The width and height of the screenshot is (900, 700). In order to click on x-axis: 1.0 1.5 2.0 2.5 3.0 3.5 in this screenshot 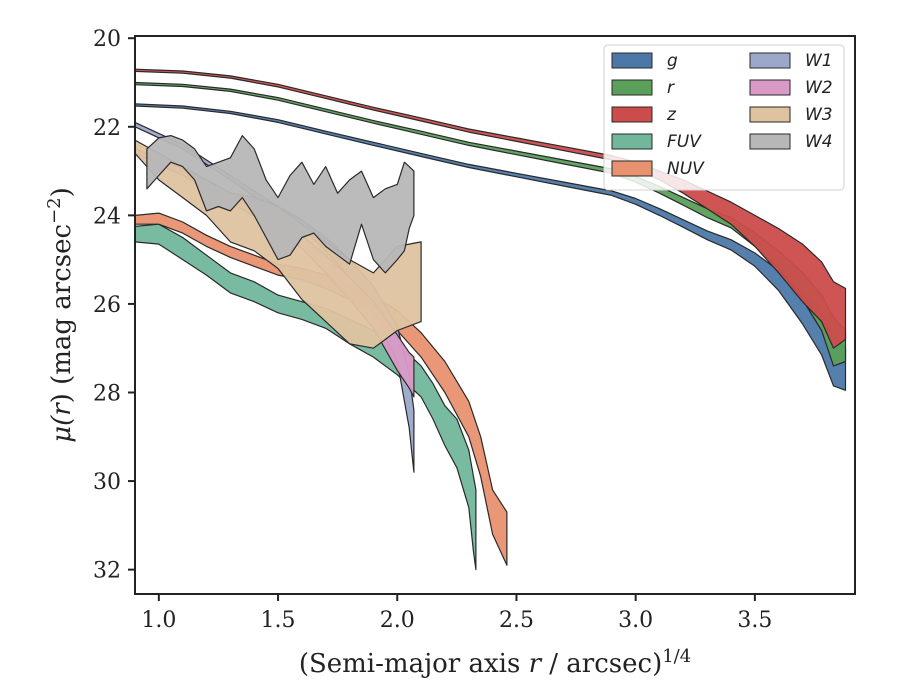, I will do `click(456, 613)`.